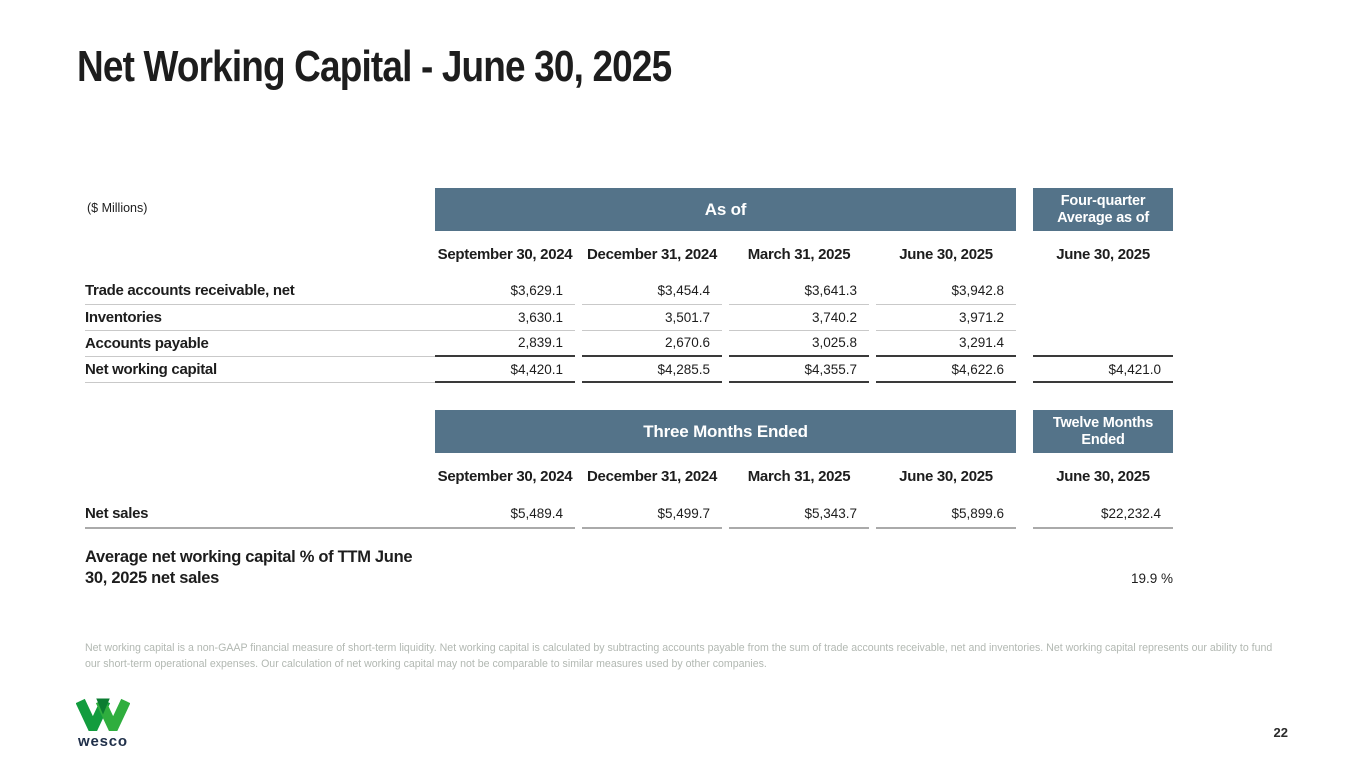  I want to click on cell-value: $4,622.6, so click(946, 369).